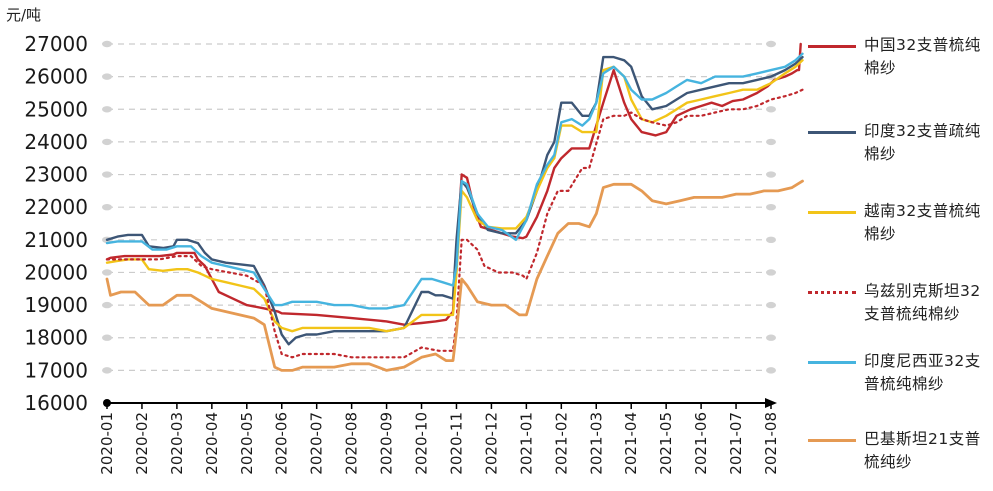 The height and width of the screenshot is (491, 993). I want to click on x-tick-label: 2020-12, so click(491, 443).